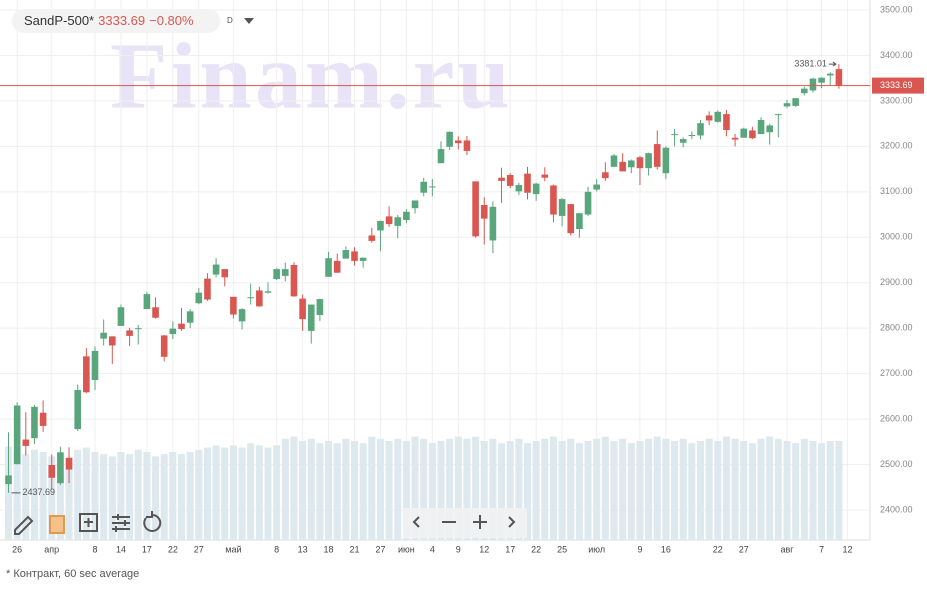  What do you see at coordinates (249, 21) in the screenshot?
I see `interval-dropdown` at bounding box center [249, 21].